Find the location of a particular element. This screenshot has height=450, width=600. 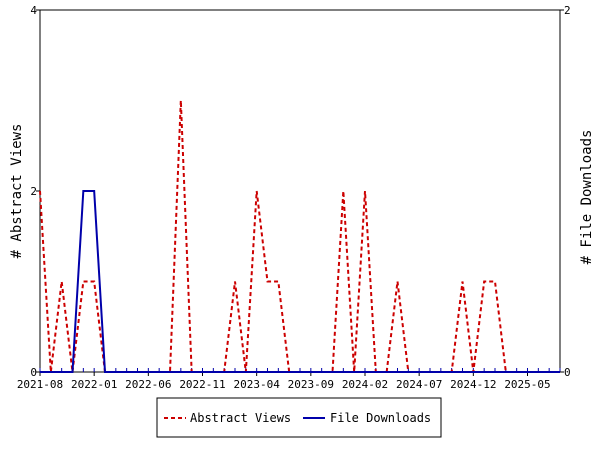

y-tick-label-left: 0 is located at coordinates (33, 372).